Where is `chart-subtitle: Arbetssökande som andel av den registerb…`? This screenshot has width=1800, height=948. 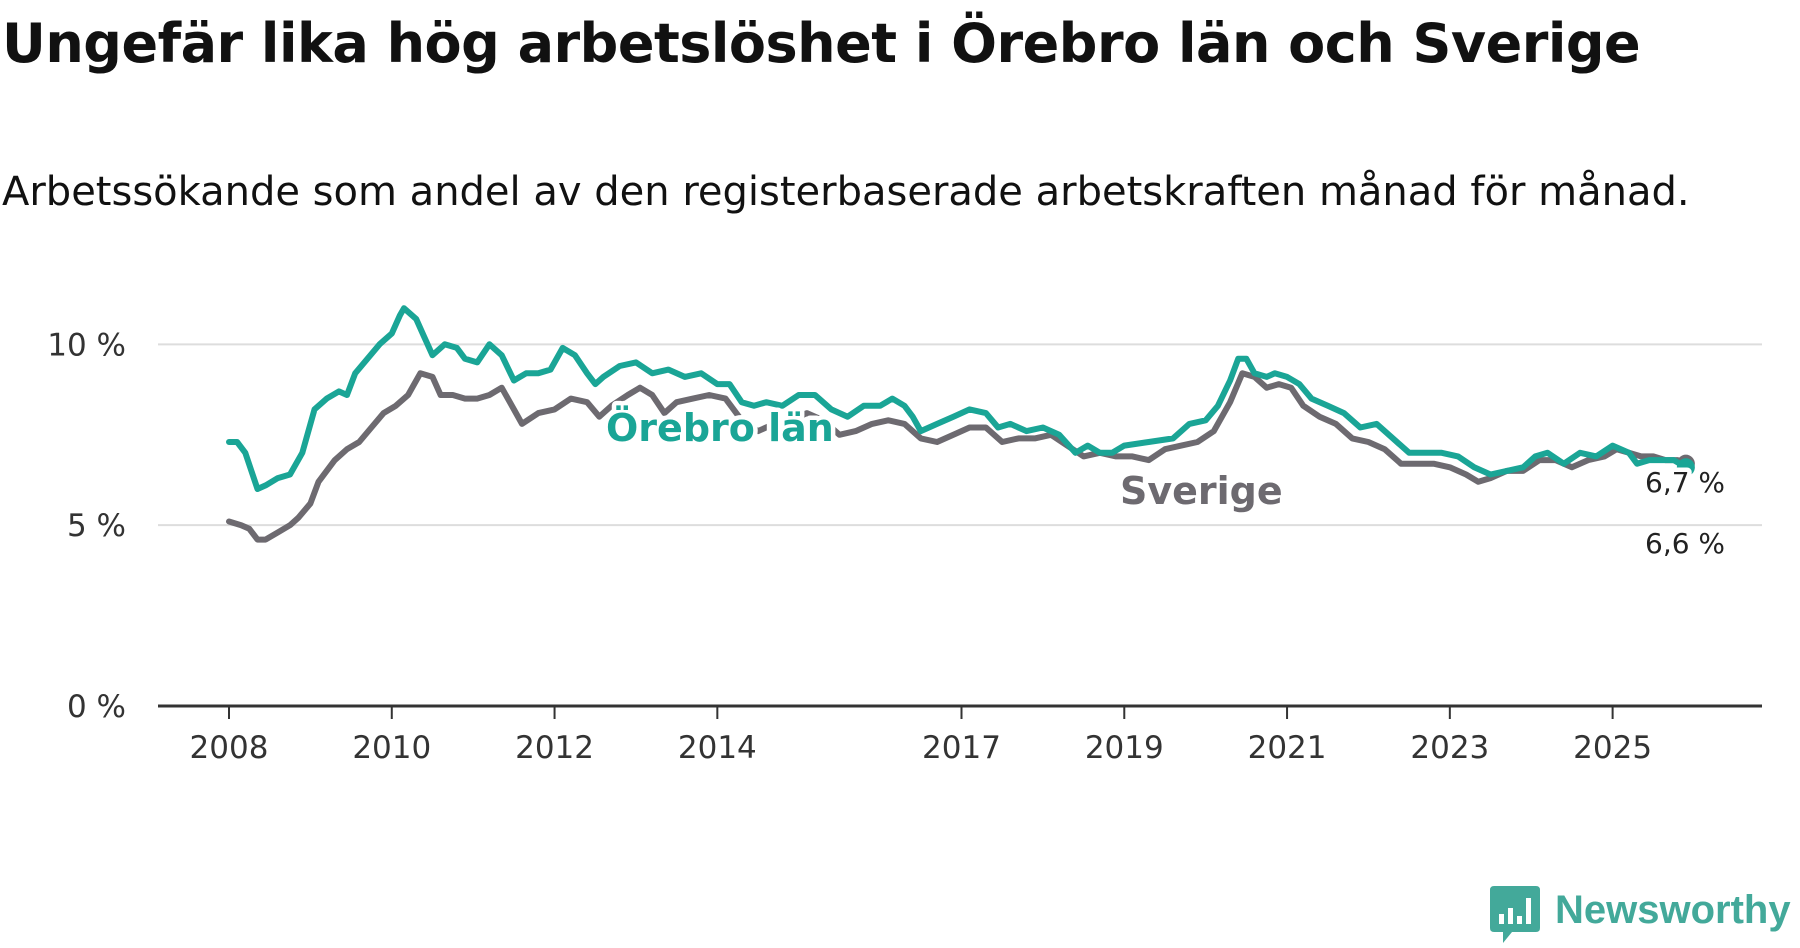
chart-subtitle: Arbetssökande som andel av den registerb… is located at coordinates (846, 192).